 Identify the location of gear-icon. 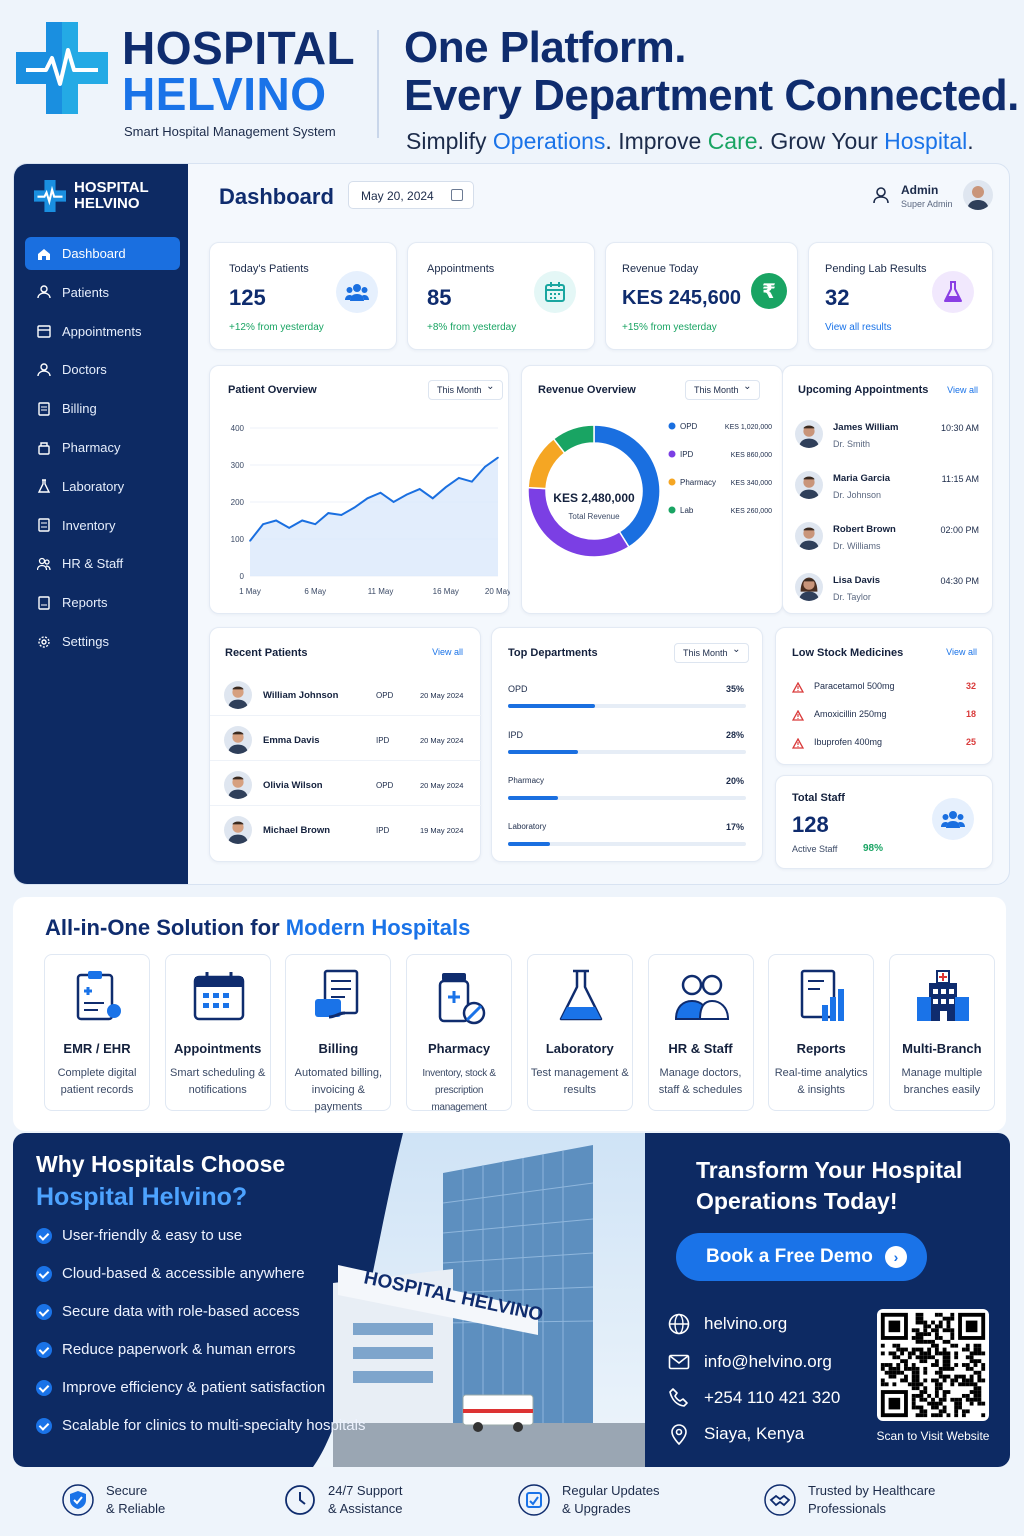
(44, 642).